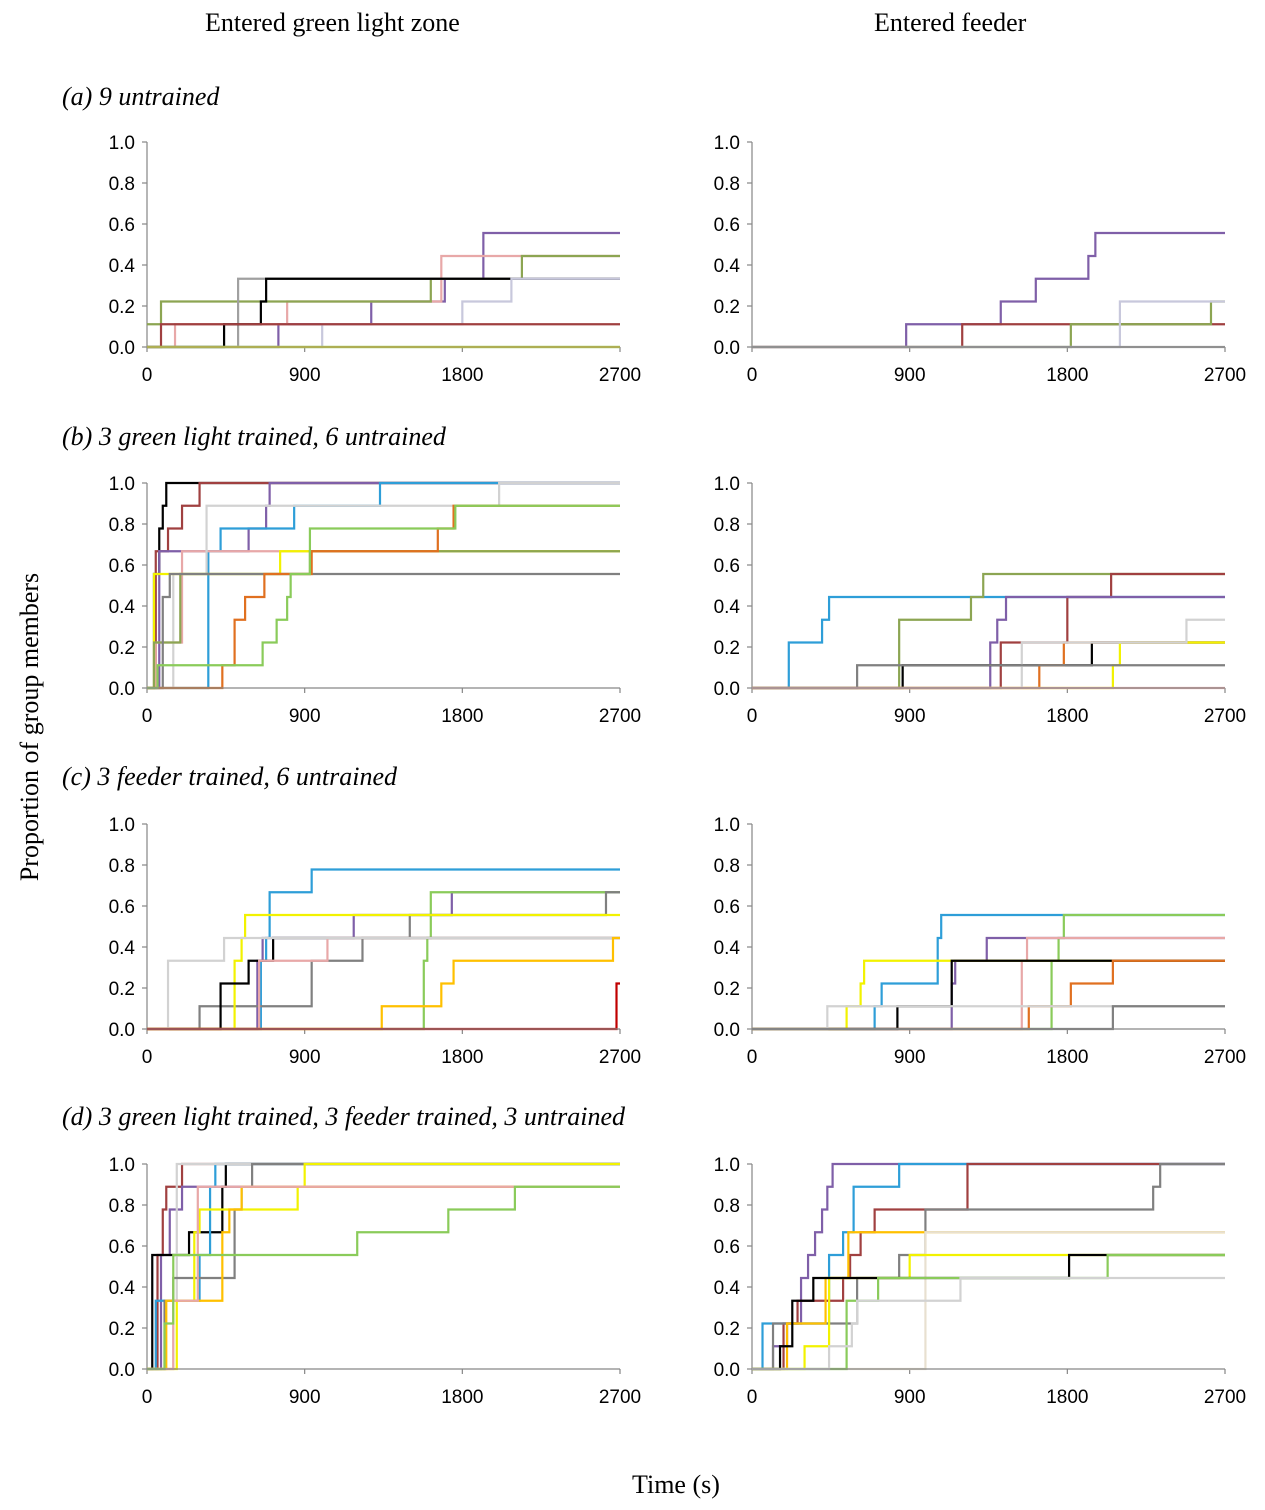 The image size is (1265, 1510). Describe the element at coordinates (141, 96) in the screenshot. I see `row-title-a: (a) 9 untrained` at that location.